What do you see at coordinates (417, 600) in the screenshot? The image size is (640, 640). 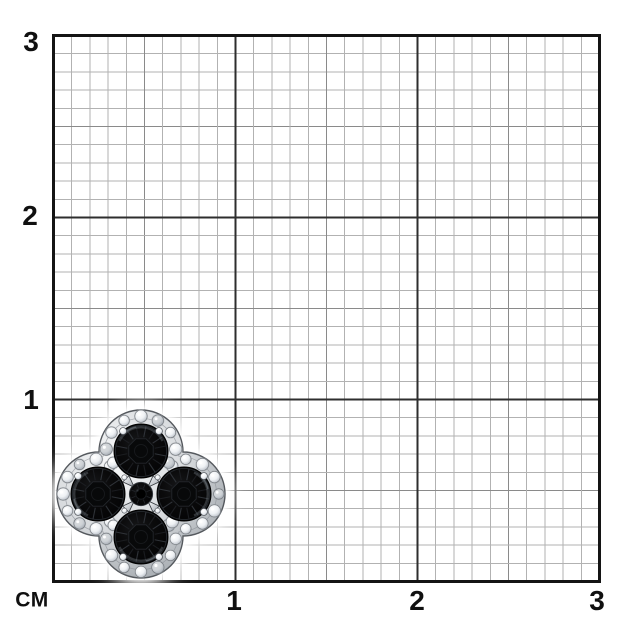 I see `x-axis-tick-2cm: 2` at bounding box center [417, 600].